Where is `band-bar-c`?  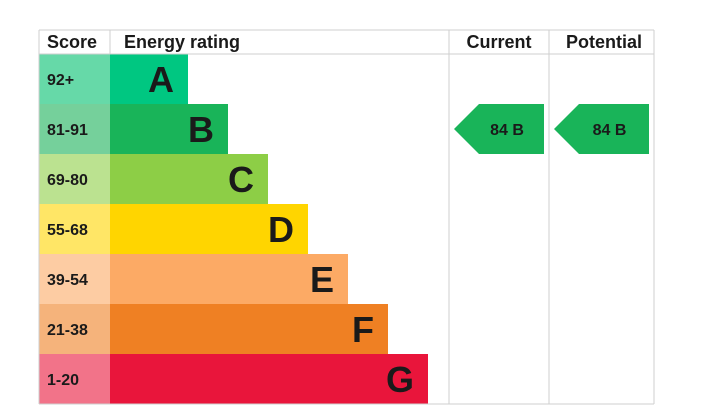
band-bar-c is located at coordinates (189, 179).